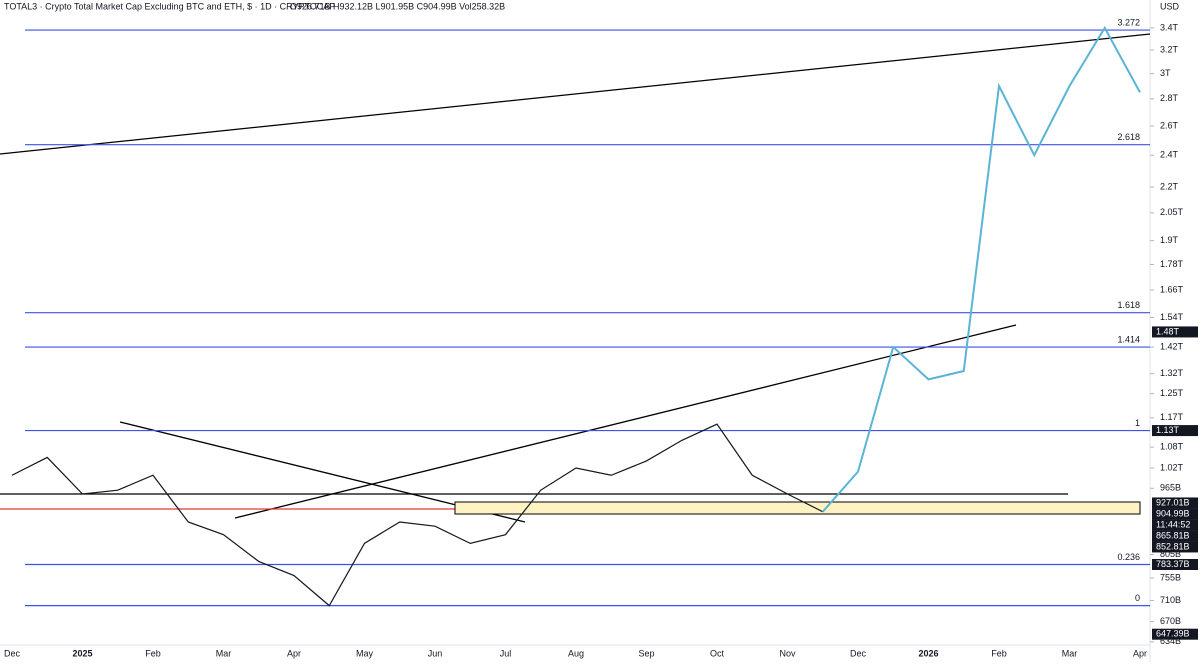 The height and width of the screenshot is (667, 1200). Describe the element at coordinates (1172, 212) in the screenshot. I see `y-tick-label: 2.05T` at that location.